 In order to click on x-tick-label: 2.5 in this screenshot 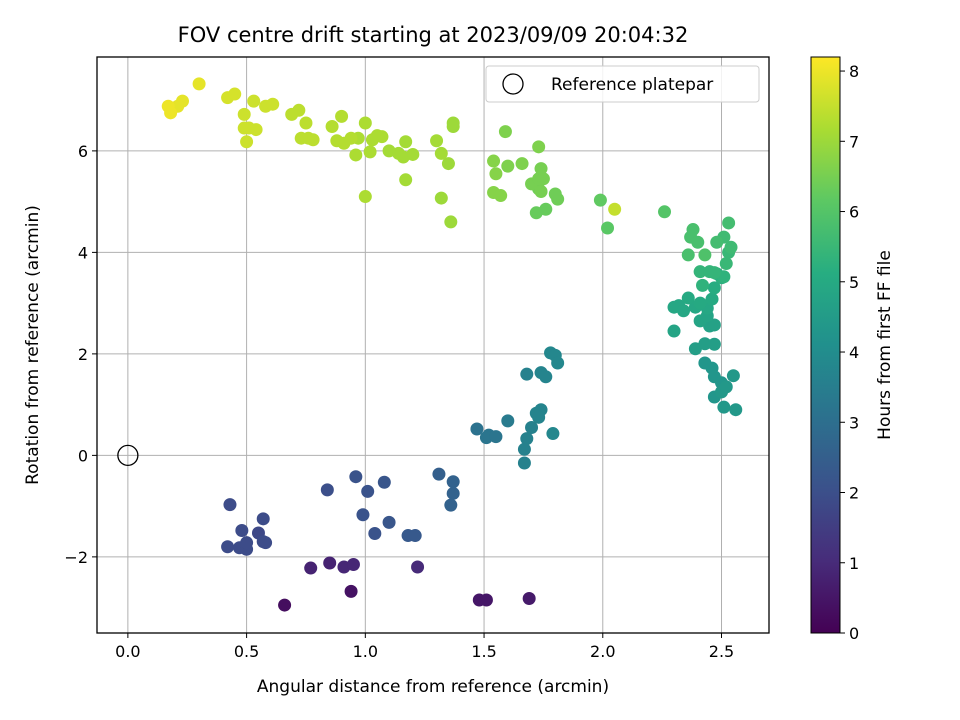, I will do `click(721, 651)`.